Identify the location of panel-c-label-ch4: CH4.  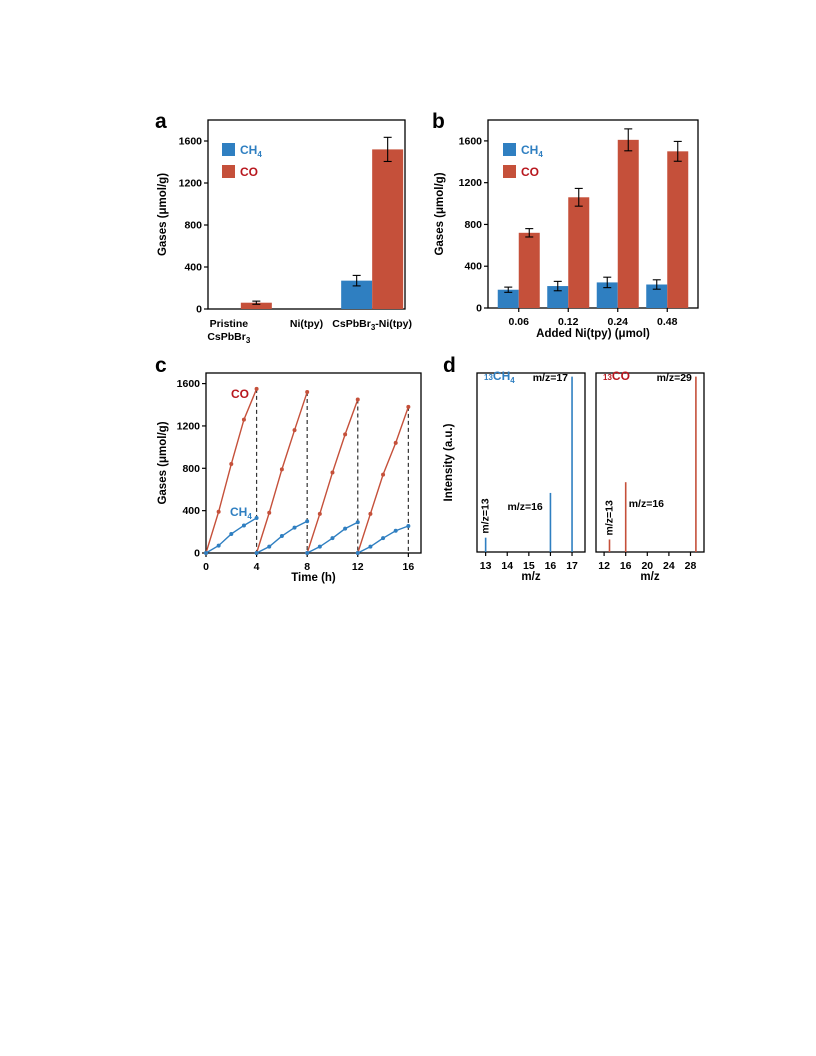
(241, 513).